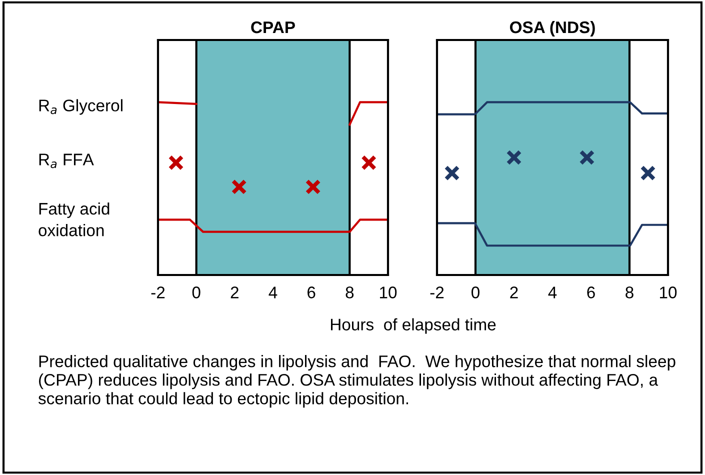 This screenshot has width=705, height=475. I want to click on text: R$_{a}$ FFA, so click(66, 161).